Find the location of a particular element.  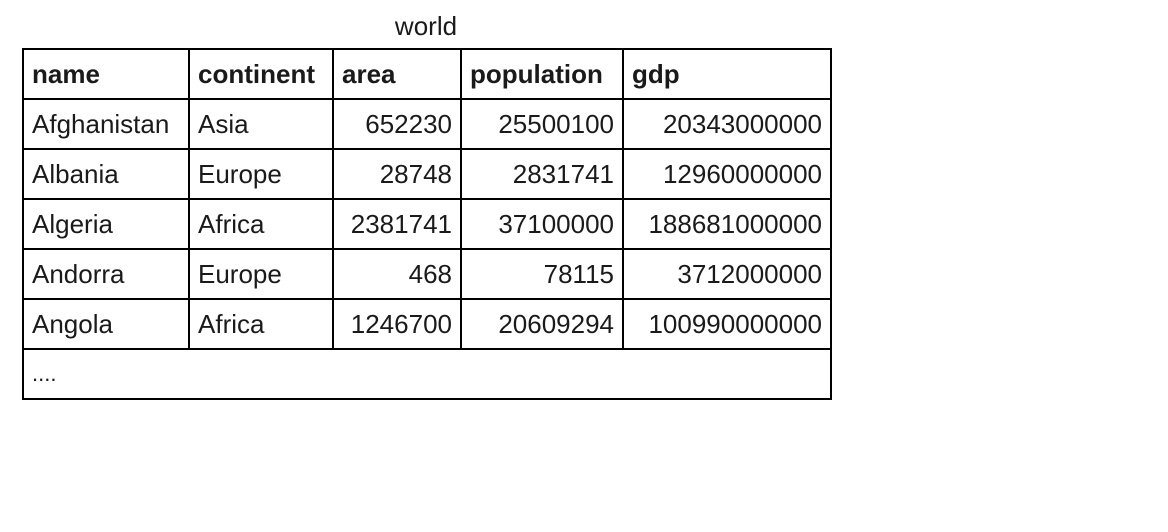

cell-area: 2381741 is located at coordinates (397, 224).